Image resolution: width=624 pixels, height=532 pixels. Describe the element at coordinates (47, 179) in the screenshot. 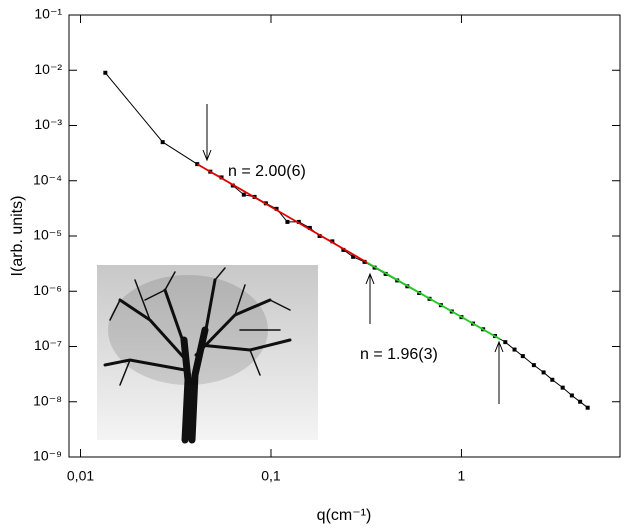

I see `y-tick-label: 10⁻⁴` at that location.